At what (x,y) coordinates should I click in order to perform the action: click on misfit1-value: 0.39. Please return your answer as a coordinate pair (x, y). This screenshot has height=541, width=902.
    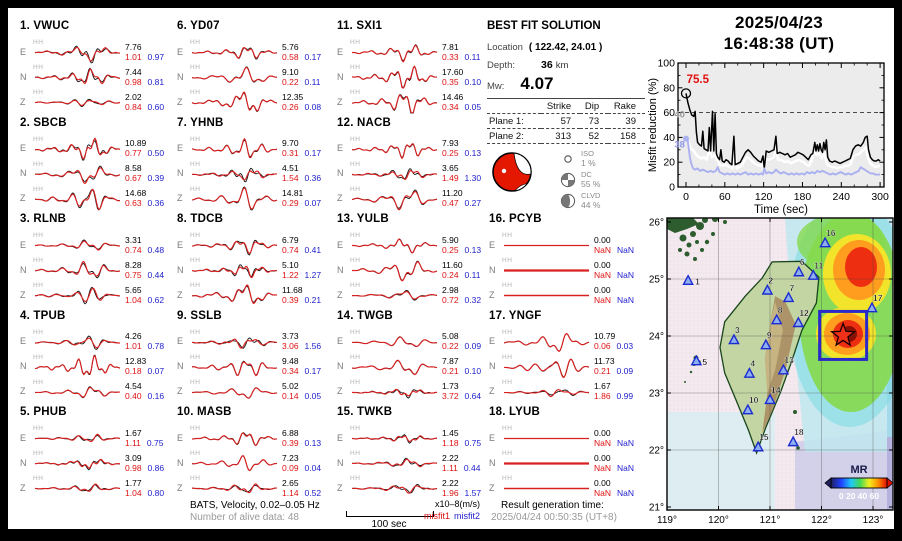
    Looking at the image, I should click on (290, 442).